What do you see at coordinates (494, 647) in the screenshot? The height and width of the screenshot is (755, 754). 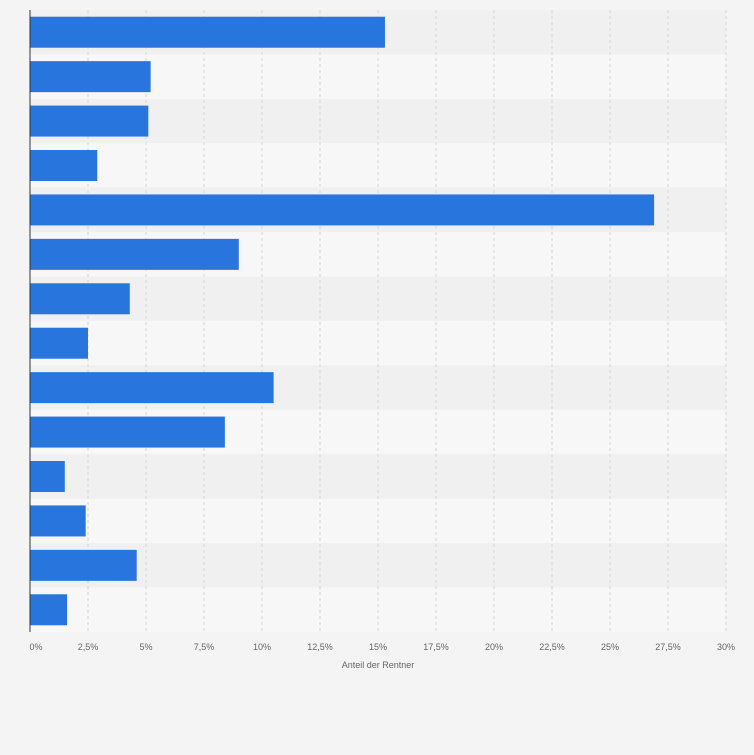 I see `x-tick-label: 20%` at bounding box center [494, 647].